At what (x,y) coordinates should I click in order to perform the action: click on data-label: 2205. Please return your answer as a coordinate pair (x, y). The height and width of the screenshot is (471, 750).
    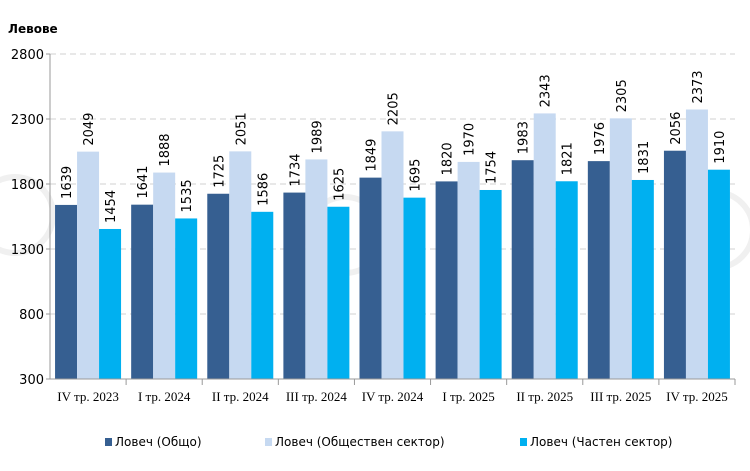
    Looking at the image, I should click on (394, 108).